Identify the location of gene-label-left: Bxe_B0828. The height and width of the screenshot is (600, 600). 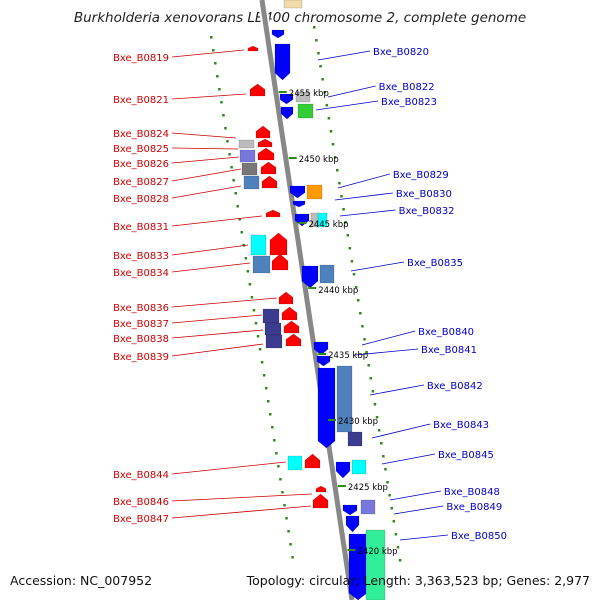
(141, 199).